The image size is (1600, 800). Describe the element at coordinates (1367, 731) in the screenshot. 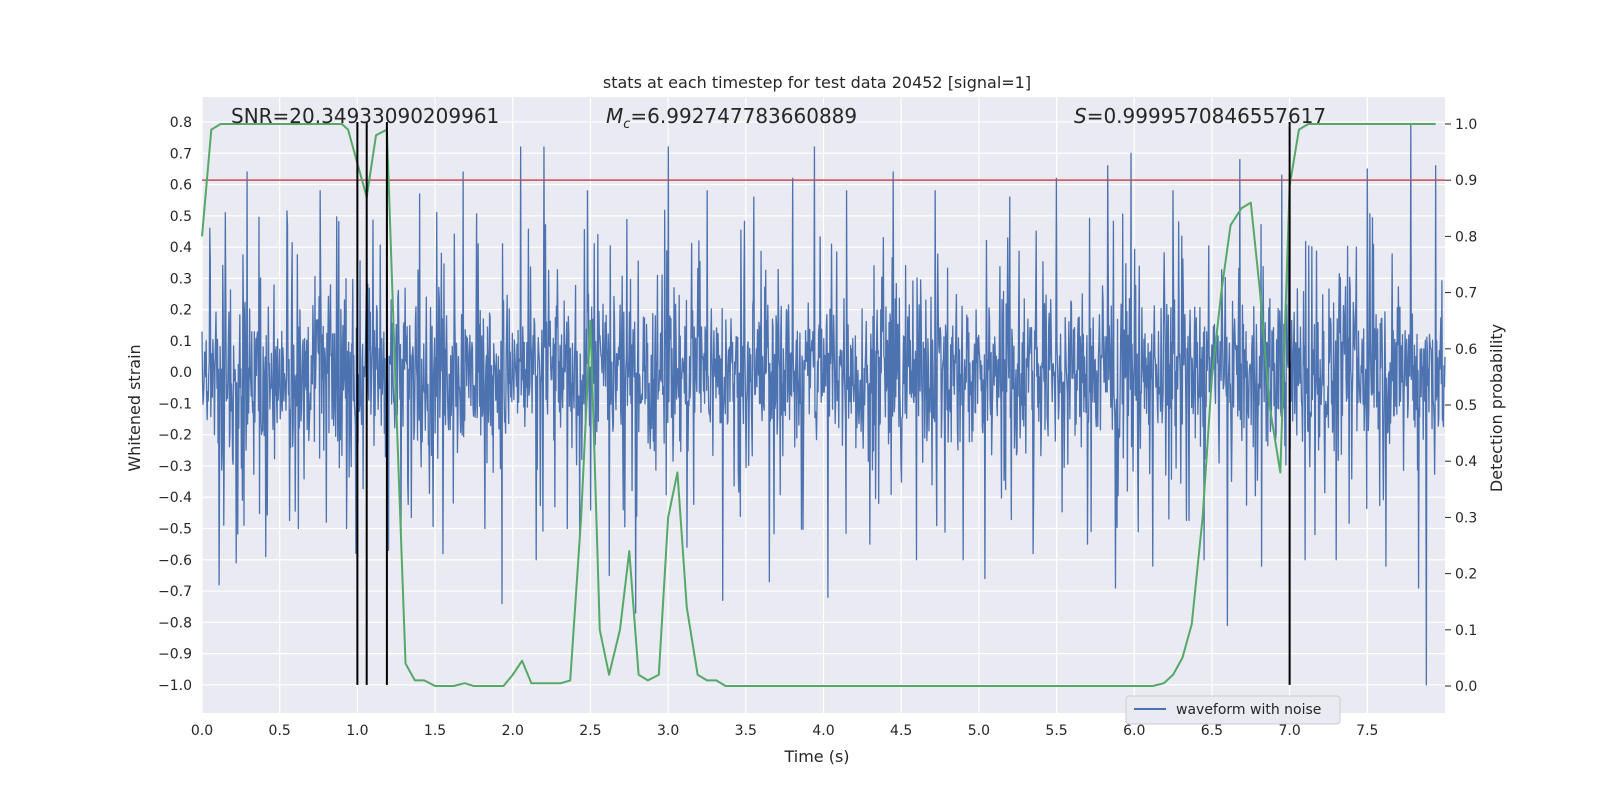

I see `x-tick-label: 7.5` at that location.